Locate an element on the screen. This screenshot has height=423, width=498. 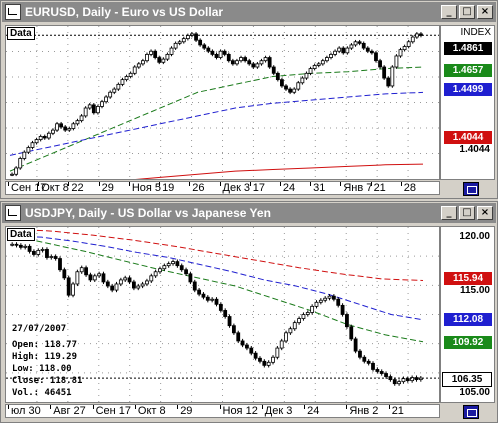
usdjpy-data-label: Data is located at coordinates (21, 234).